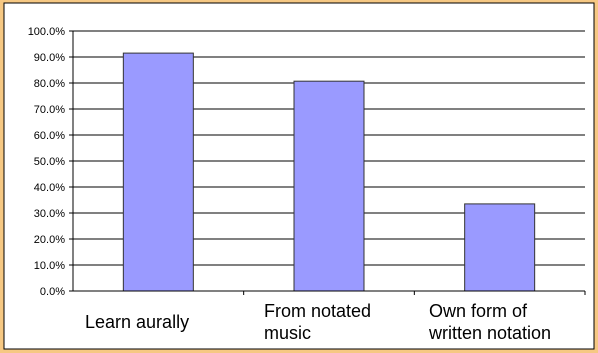 The height and width of the screenshot is (353, 598). Describe the element at coordinates (52, 292) in the screenshot. I see `y-tick-label: 0.0%` at that location.